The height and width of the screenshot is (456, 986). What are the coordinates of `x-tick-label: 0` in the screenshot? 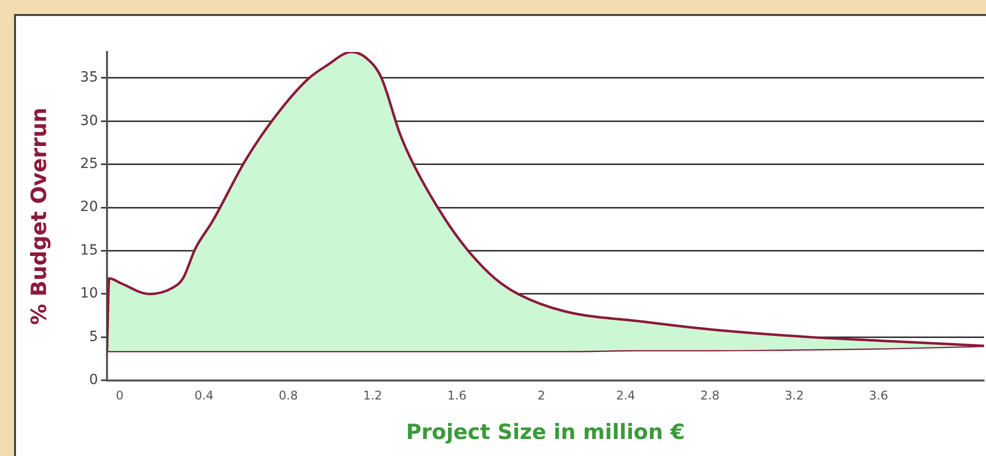 It's located at (120, 395).